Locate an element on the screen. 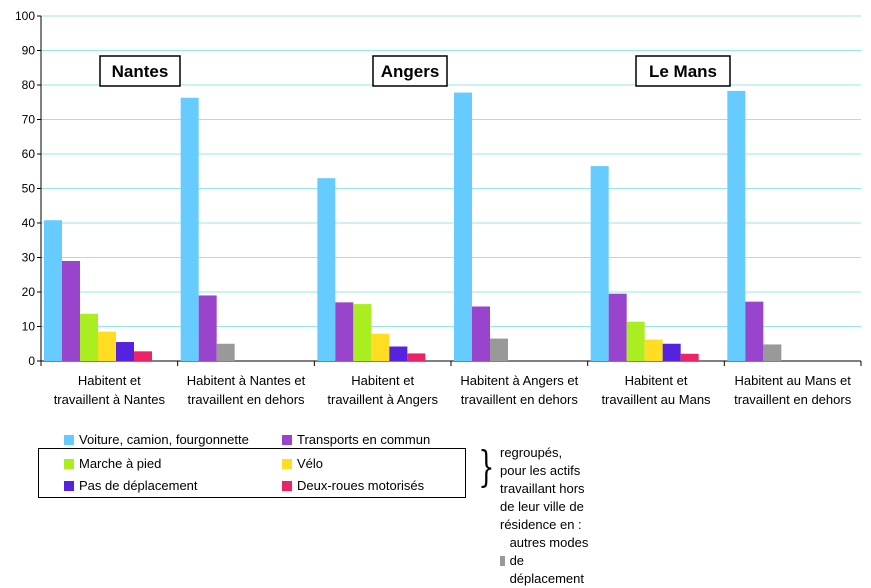  legend-item-deux-roues: Deux-roues motorisés is located at coordinates (353, 485).